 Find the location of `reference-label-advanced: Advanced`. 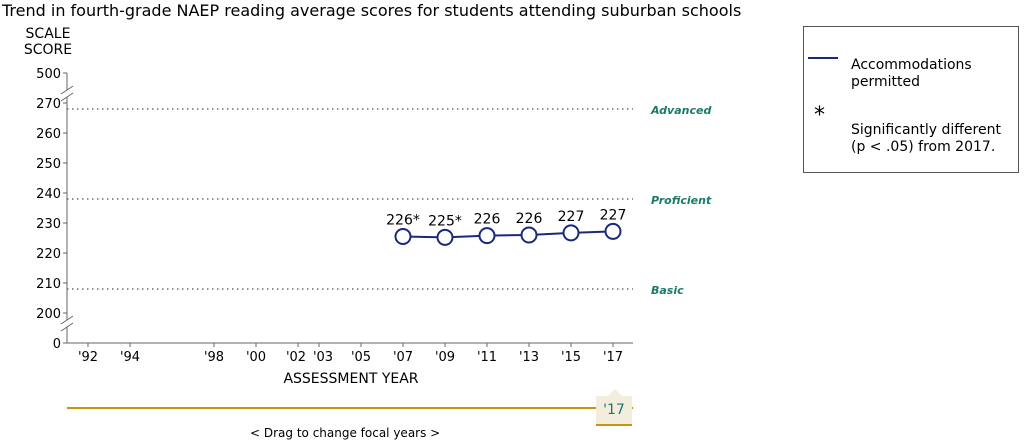

reference-label-advanced: Advanced is located at coordinates (680, 110).